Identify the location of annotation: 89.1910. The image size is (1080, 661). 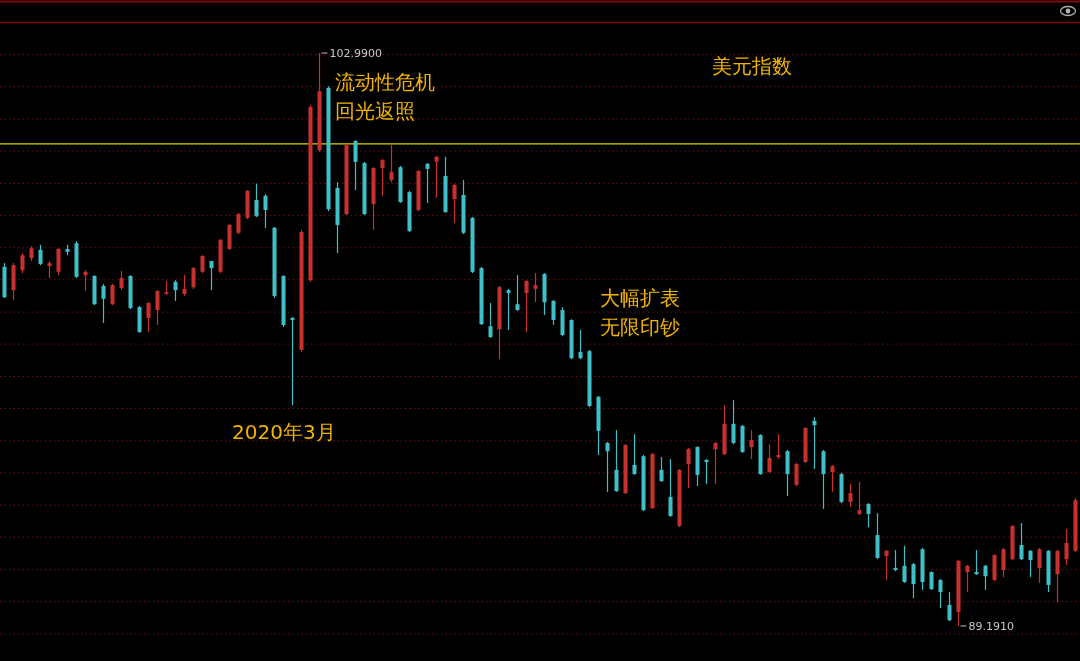
(991, 626).